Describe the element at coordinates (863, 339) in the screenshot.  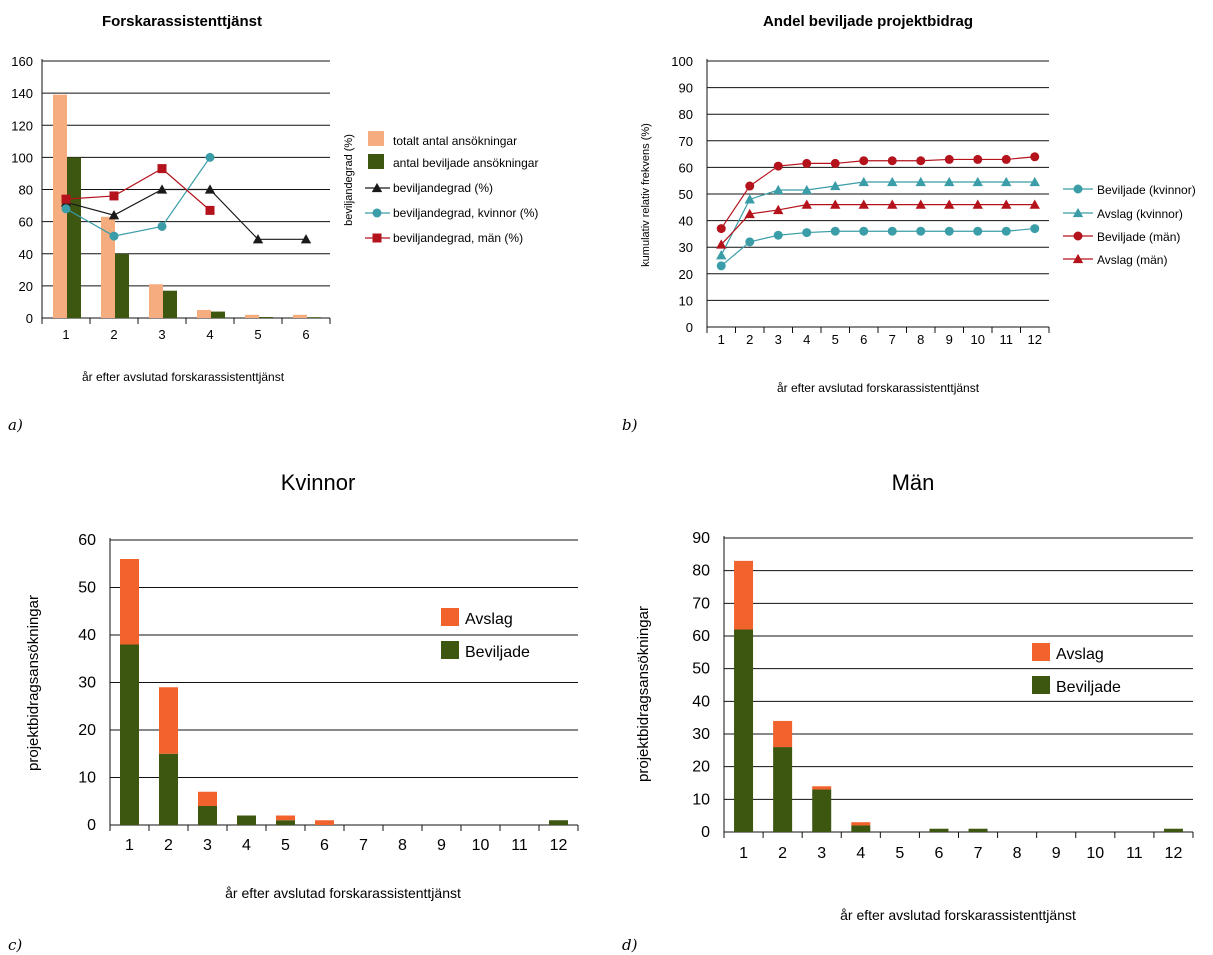
I see `chart-b-xtick-label: 6` at that location.